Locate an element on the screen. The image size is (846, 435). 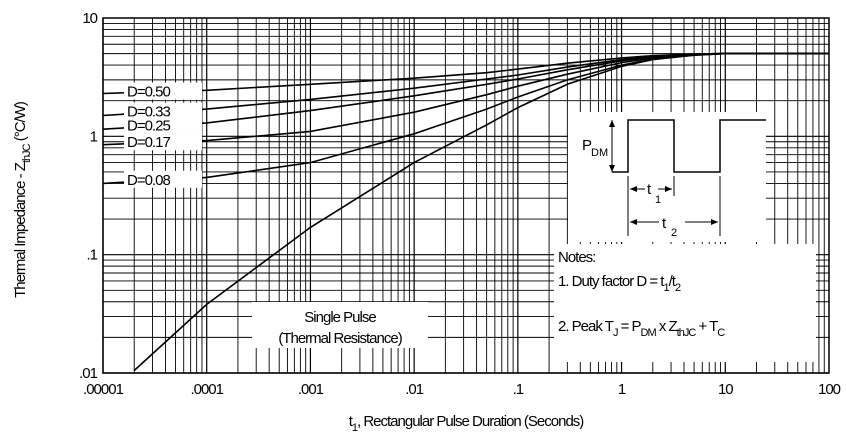
y-tick-label: .1 is located at coordinates (91, 255).